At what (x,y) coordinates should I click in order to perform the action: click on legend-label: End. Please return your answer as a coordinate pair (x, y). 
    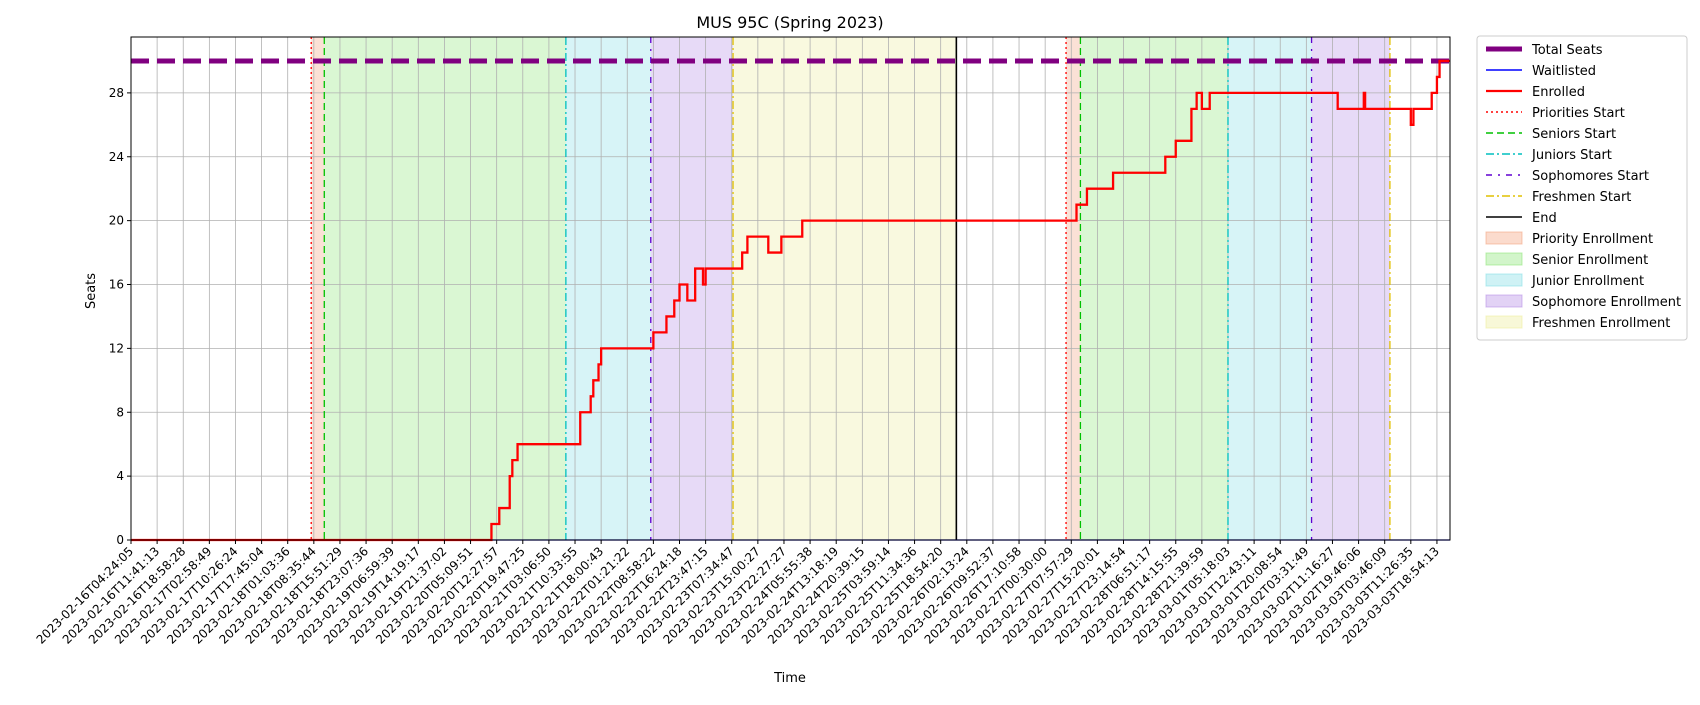
    Looking at the image, I should click on (1544, 218).